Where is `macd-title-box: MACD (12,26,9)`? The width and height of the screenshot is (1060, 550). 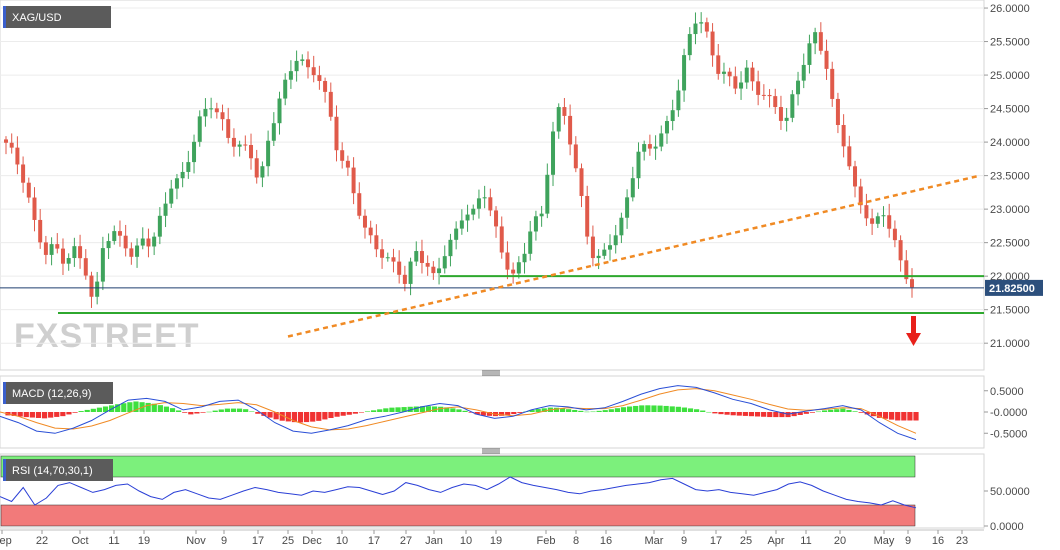 macd-title-box: MACD (12,26,9) is located at coordinates (58, 393).